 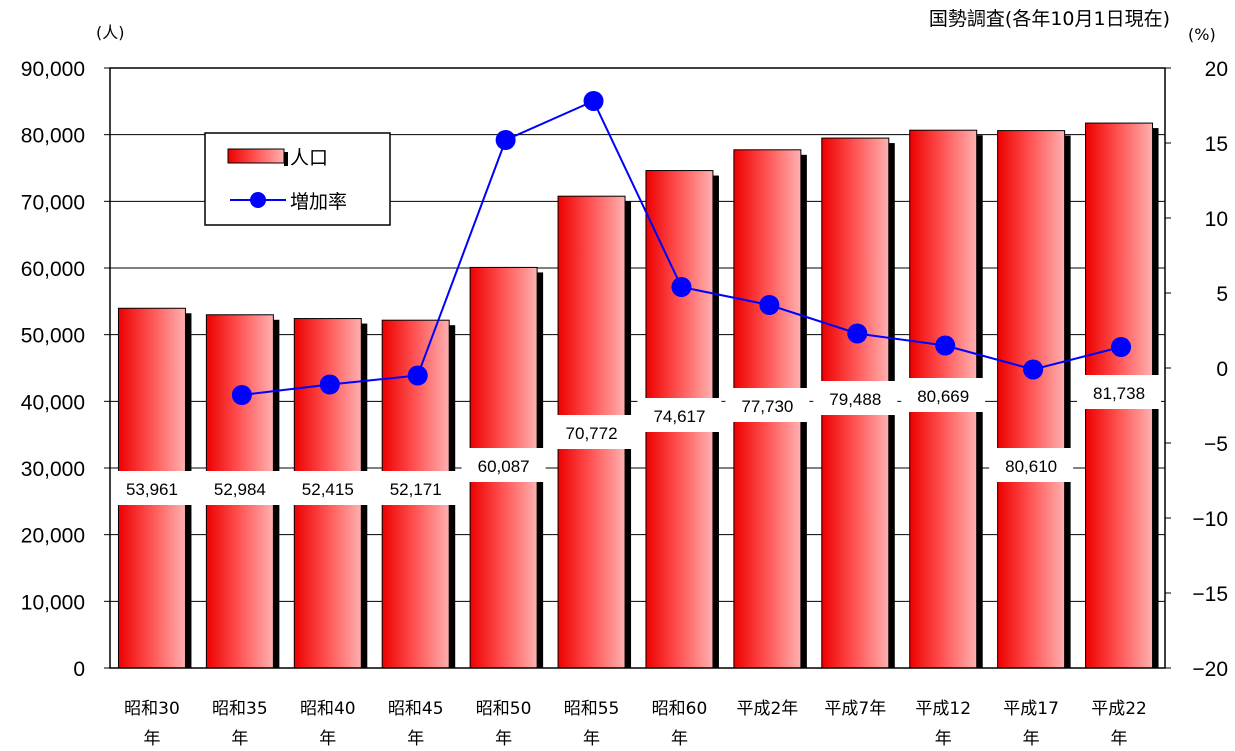 I want to click on right-tick-label: 20, so click(x=1216, y=69).